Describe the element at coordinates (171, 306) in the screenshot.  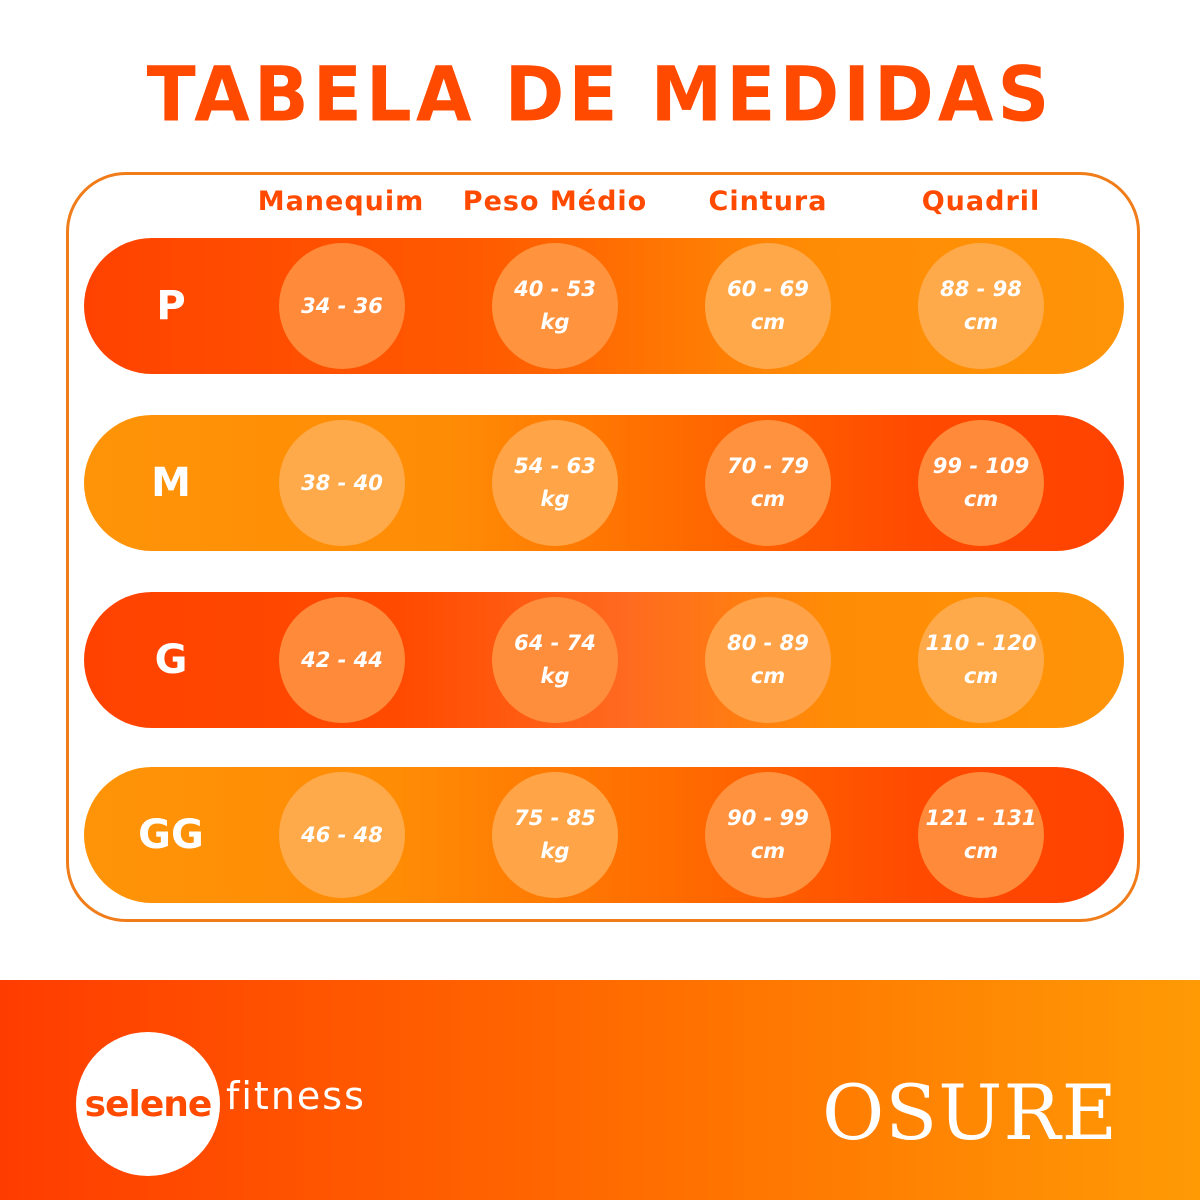
I see `size-label: P` at that location.